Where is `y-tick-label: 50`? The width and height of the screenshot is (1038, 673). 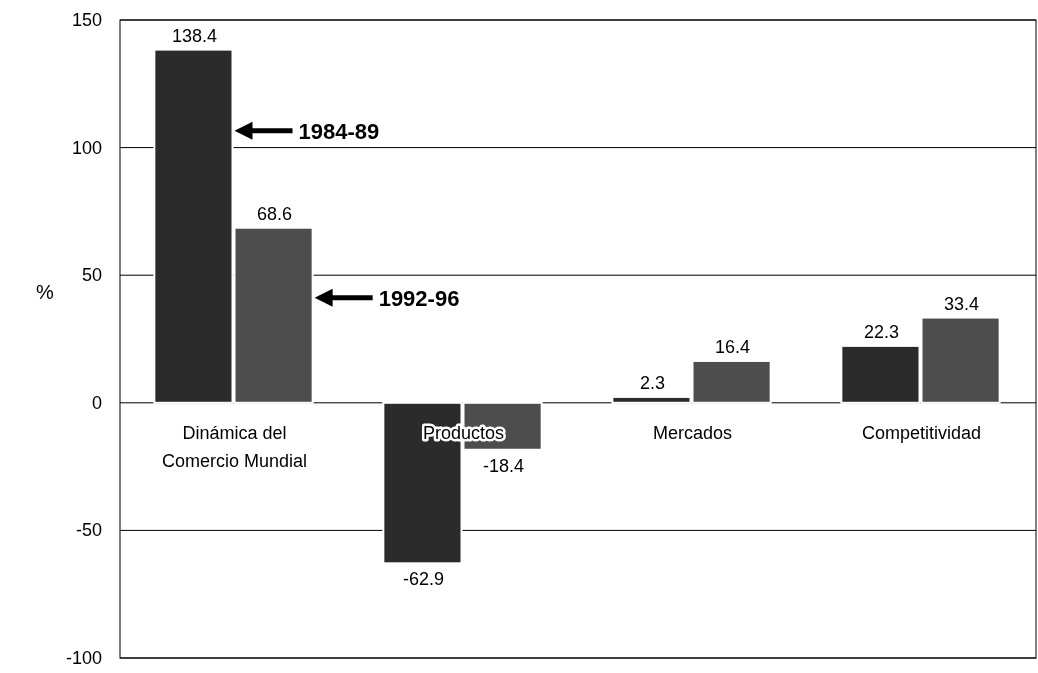 y-tick-label: 50 is located at coordinates (91, 275).